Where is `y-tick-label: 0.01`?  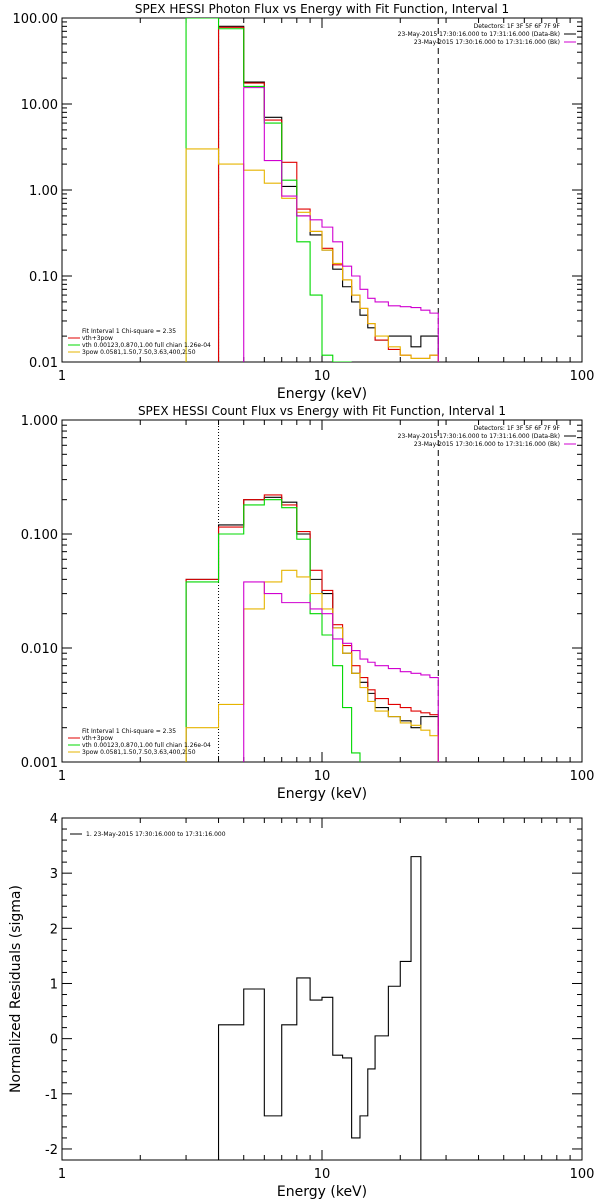
y-tick-label: 0.01 is located at coordinates (43, 363).